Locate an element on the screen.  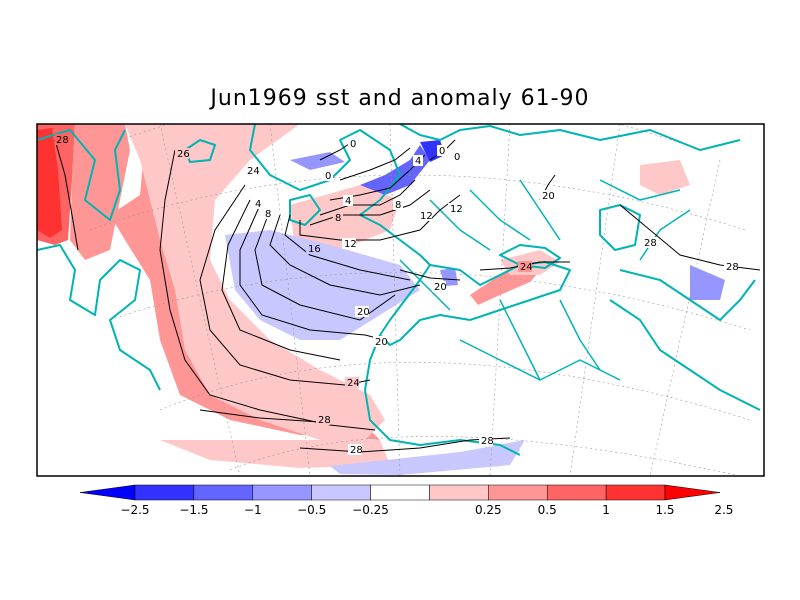
colorbar-tick-label: −0.5 is located at coordinates (311, 510).